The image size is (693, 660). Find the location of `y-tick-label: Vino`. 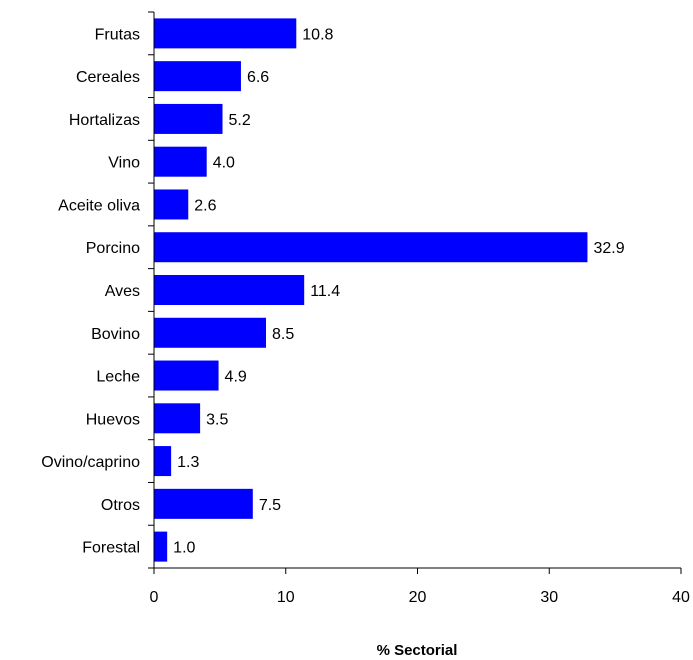

y-tick-label: Vino is located at coordinates (124, 163).